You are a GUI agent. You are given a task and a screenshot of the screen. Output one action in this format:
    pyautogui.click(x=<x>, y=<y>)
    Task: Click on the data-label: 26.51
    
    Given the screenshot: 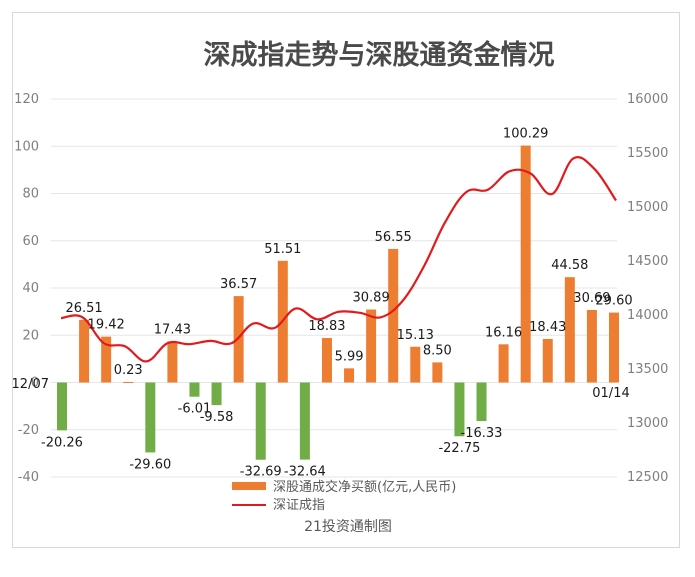 What is the action you would take?
    pyautogui.click(x=83, y=308)
    